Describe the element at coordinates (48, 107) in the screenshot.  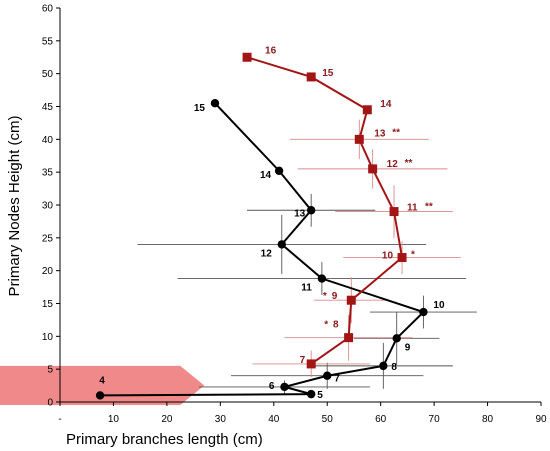
I see `y-tick-label: 45` at that location.